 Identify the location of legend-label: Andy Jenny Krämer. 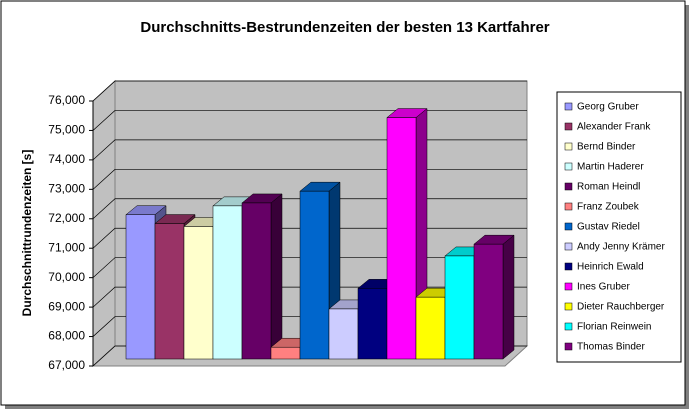
(621, 247).